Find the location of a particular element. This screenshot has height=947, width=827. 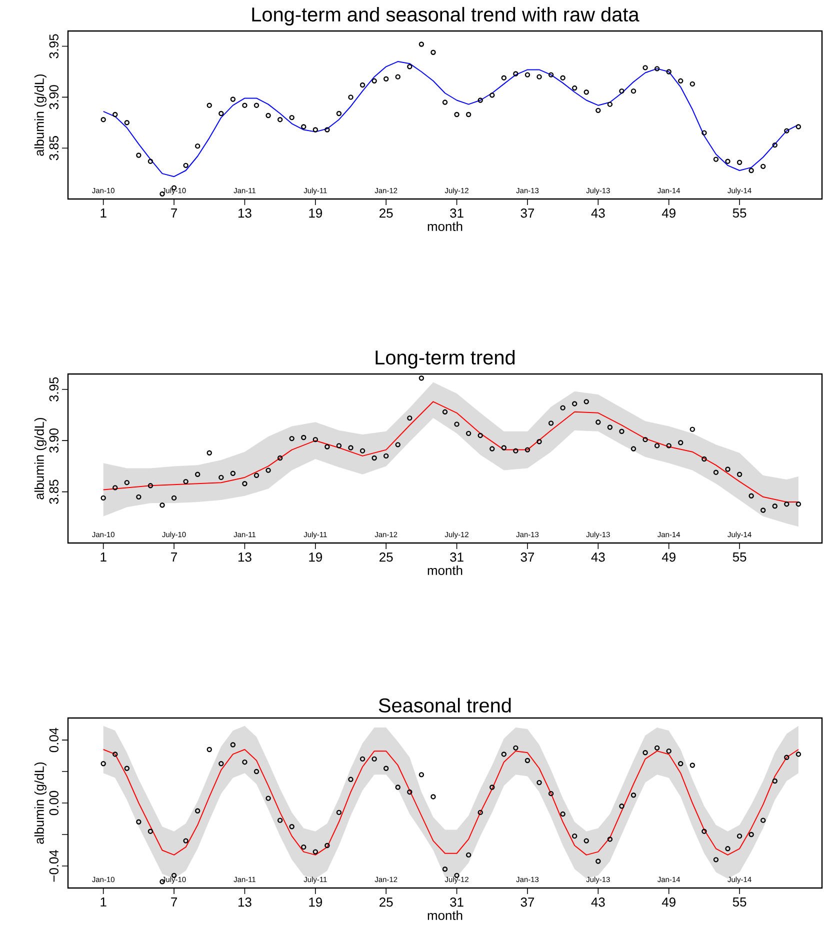

line-series is located at coordinates (450, 119).